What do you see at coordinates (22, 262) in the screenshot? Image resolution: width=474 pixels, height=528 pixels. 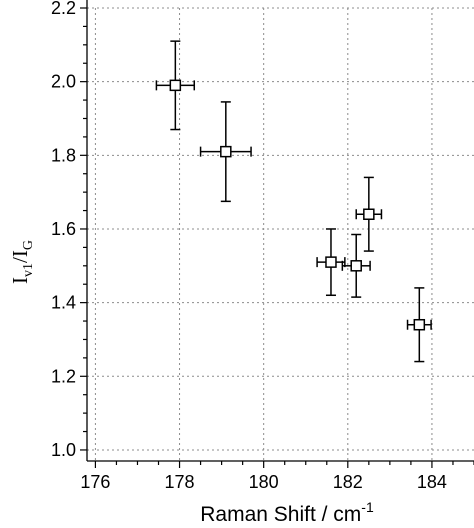 I see `y-axis-title: Iv1/IG` at bounding box center [22, 262].